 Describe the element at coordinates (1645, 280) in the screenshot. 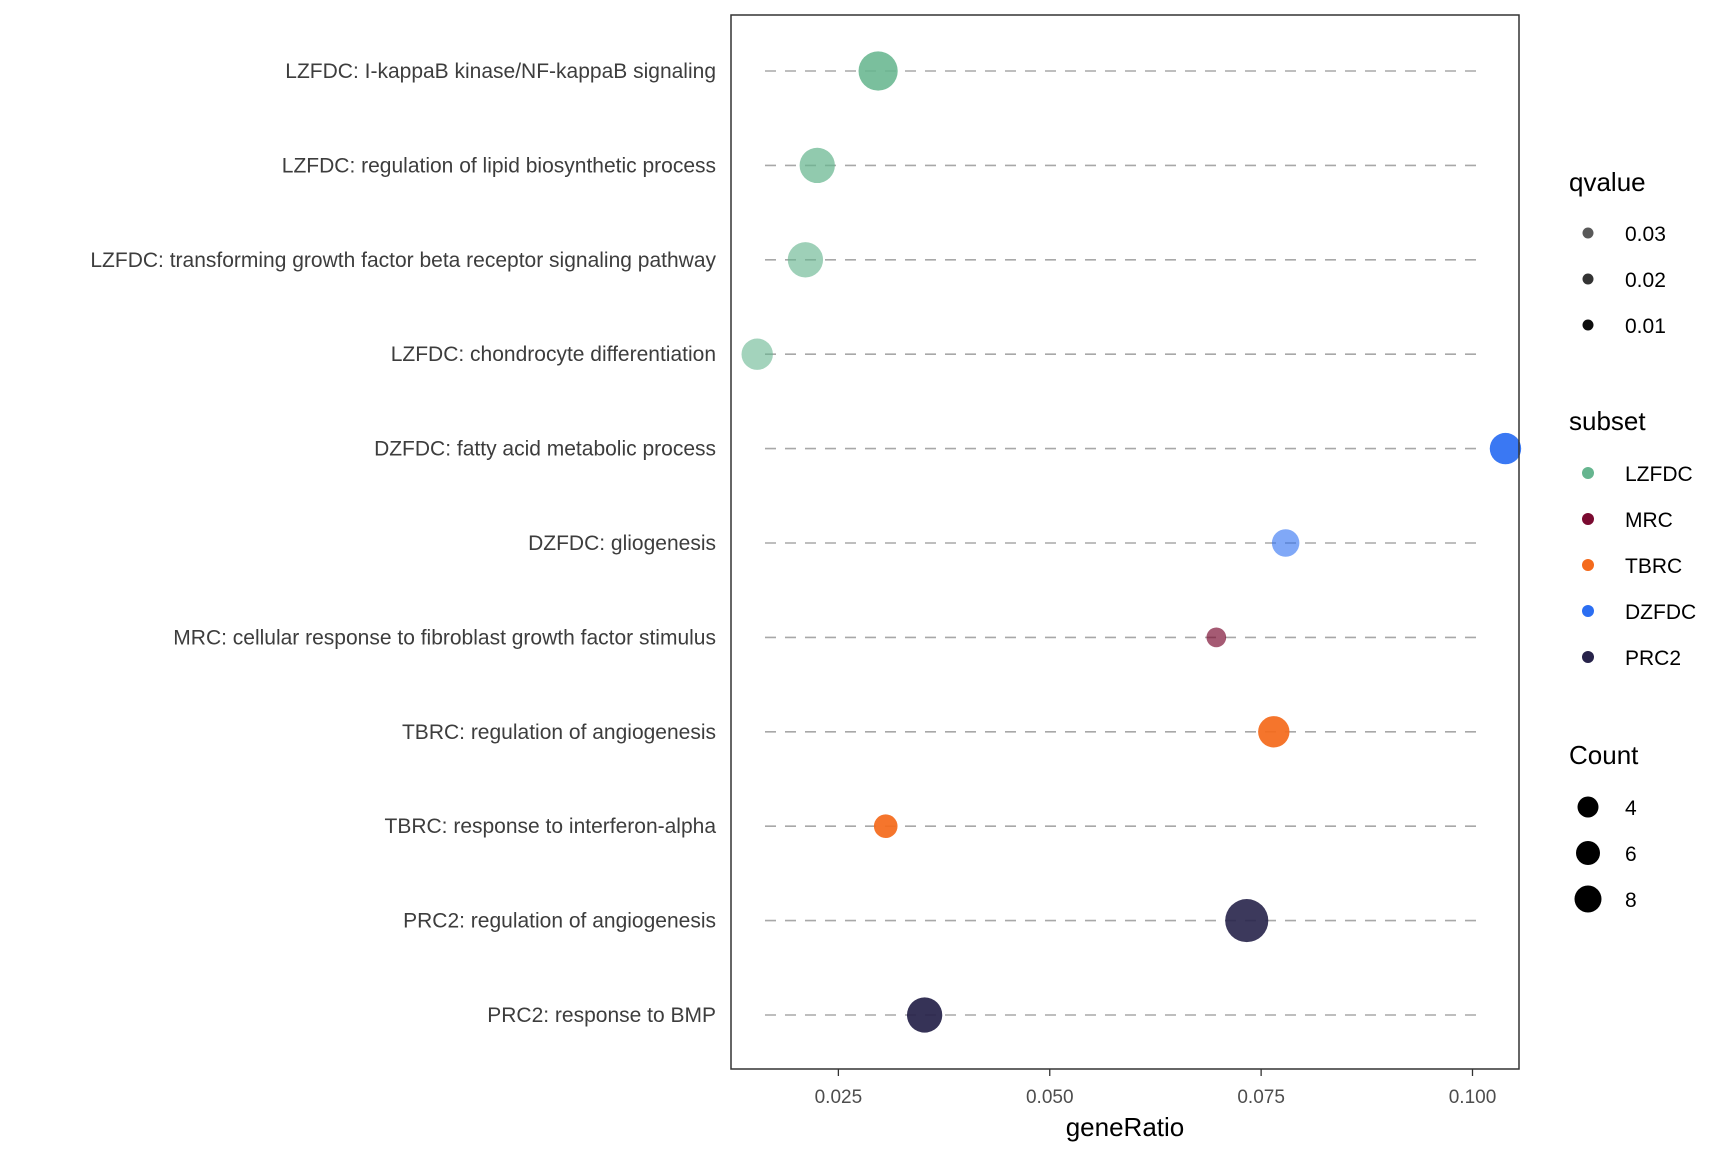

I see `legend-label: 0.02` at that location.